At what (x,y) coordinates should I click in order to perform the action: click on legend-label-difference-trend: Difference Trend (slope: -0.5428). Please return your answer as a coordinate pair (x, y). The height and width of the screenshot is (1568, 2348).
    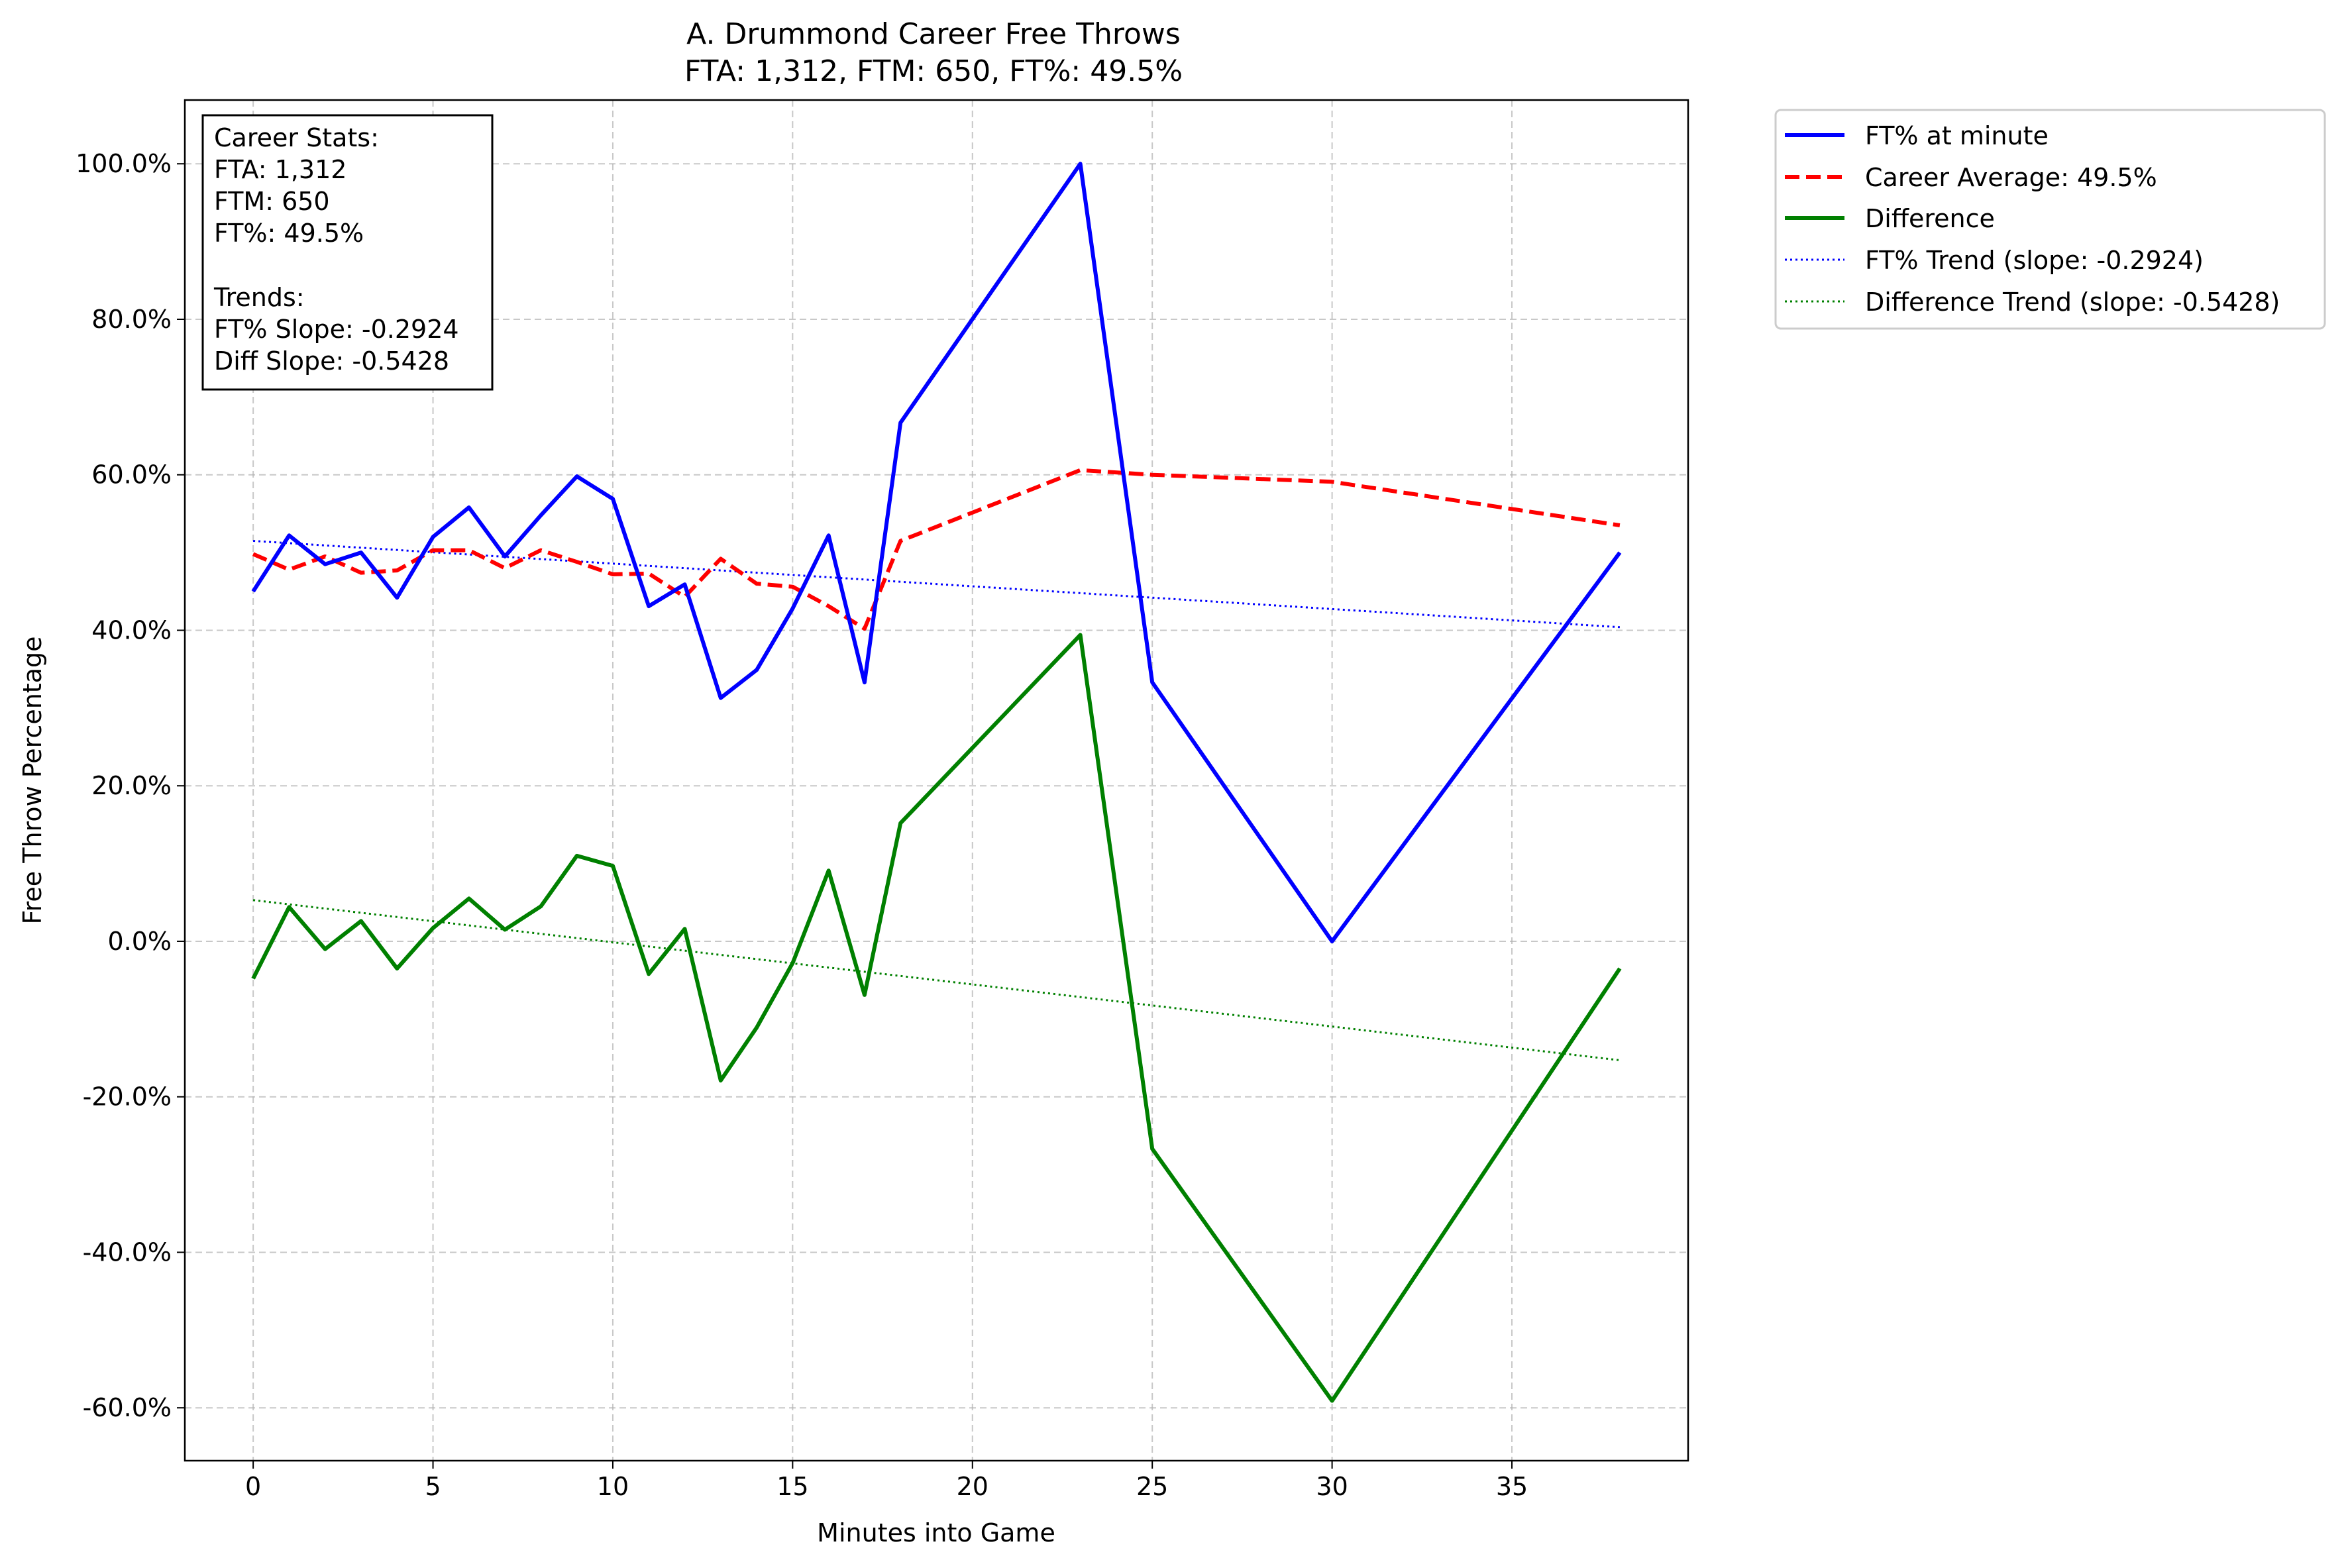
    Looking at the image, I should click on (2072, 302).